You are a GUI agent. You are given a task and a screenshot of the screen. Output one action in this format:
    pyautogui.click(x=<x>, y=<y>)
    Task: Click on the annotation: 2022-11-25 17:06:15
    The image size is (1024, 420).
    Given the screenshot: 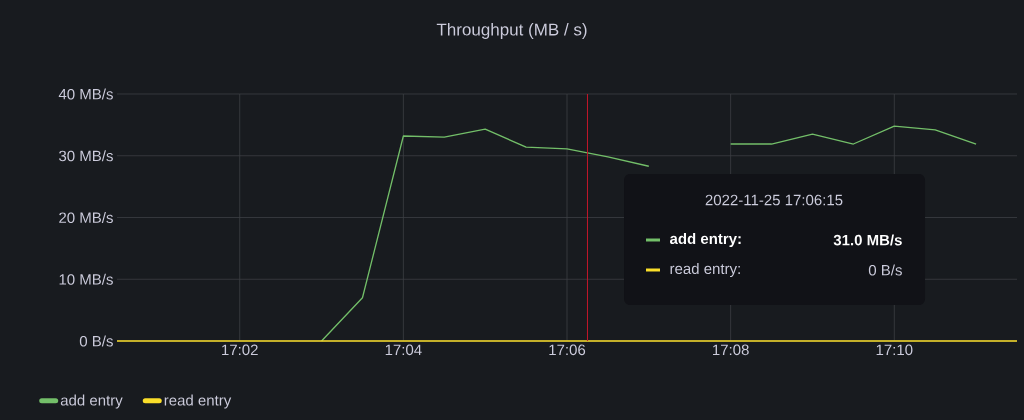 What is the action you would take?
    pyautogui.click(x=774, y=200)
    